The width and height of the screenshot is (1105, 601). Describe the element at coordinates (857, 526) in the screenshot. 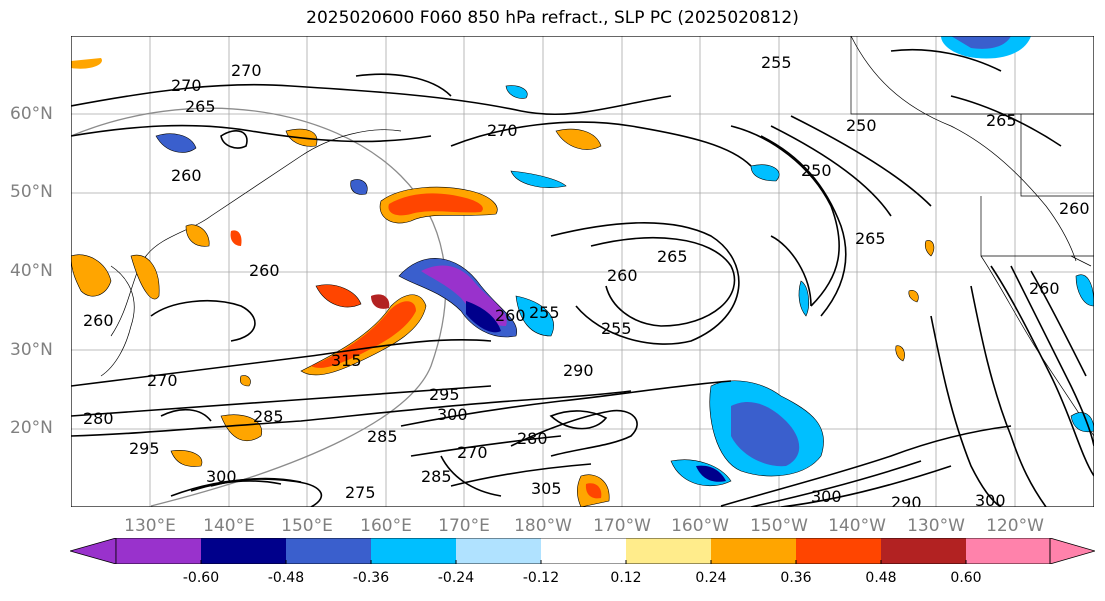

I see `lon-label-140w: 140°W` at that location.